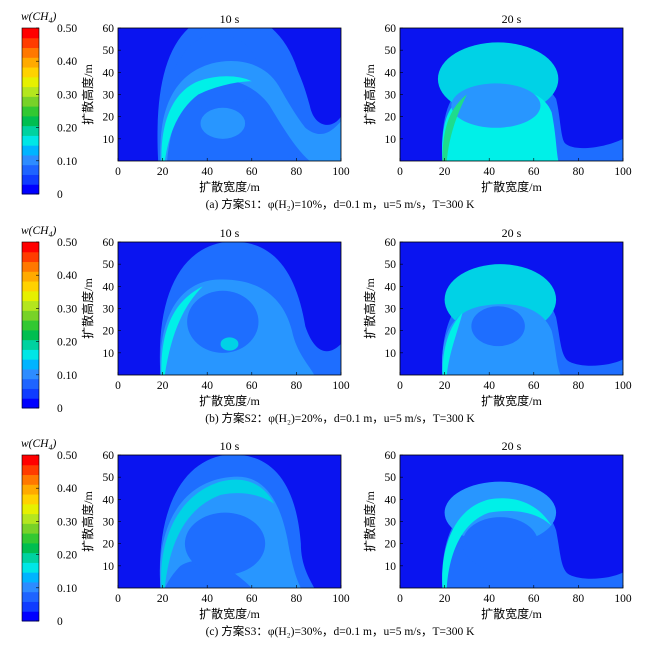 The height and width of the screenshot is (648, 653). I want to click on colorbar-0: 0 0.10 0.20 0.30 0.40 0.50w(CH4), so click(49, 106).